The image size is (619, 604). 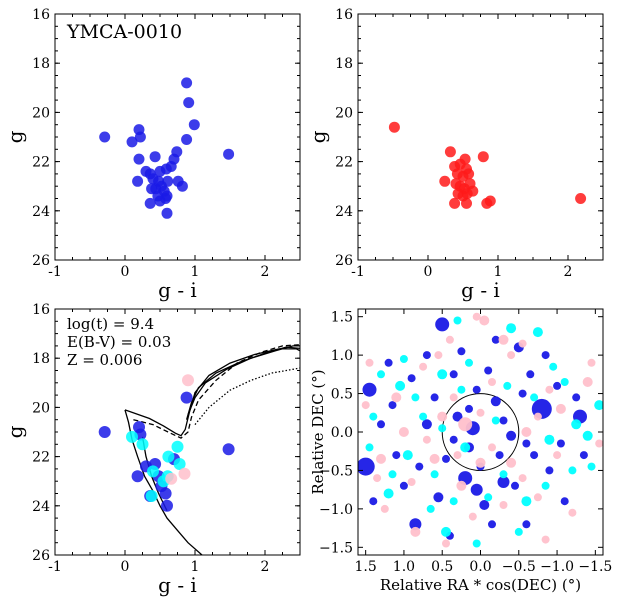 I want to click on y-tick-label: 20, so click(x=344, y=113).